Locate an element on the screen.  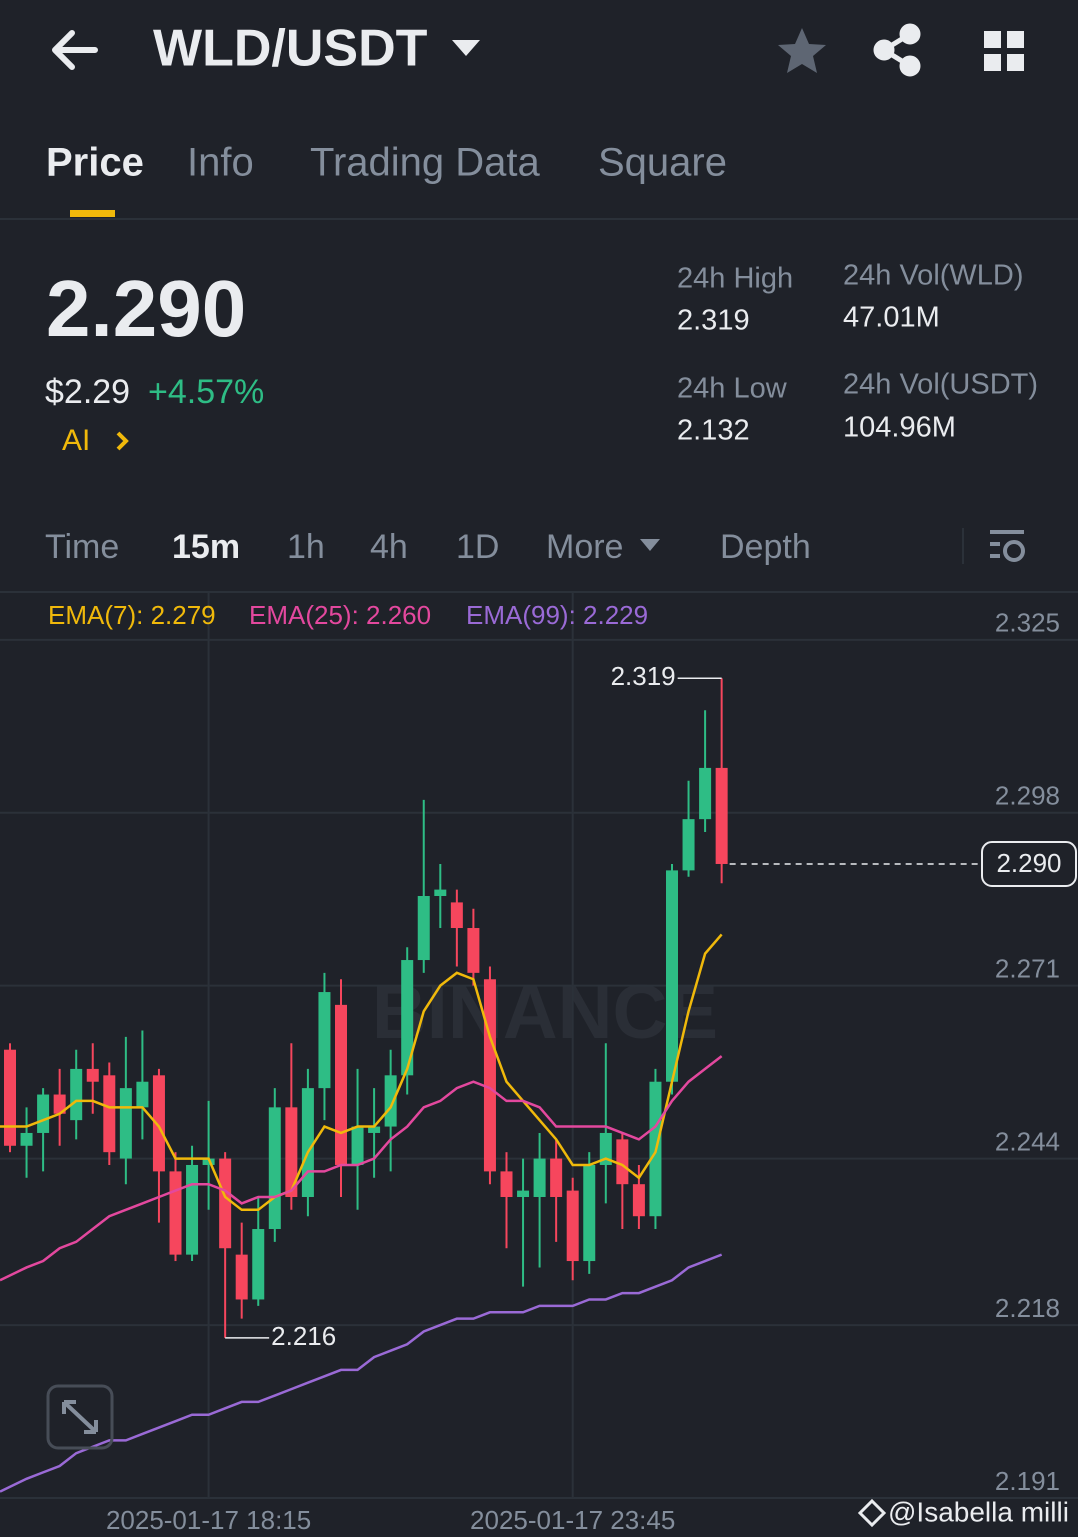
interval: 4h is located at coordinates (389, 547).